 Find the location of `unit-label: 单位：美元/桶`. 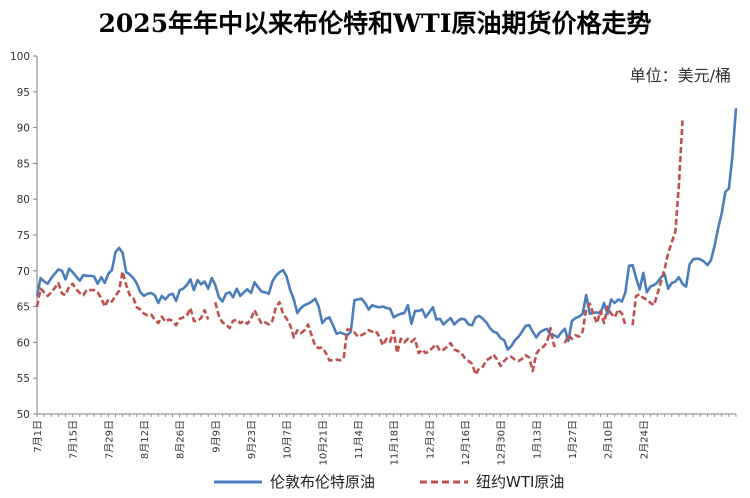

unit-label: 单位：美元/桶 is located at coordinates (680, 75).